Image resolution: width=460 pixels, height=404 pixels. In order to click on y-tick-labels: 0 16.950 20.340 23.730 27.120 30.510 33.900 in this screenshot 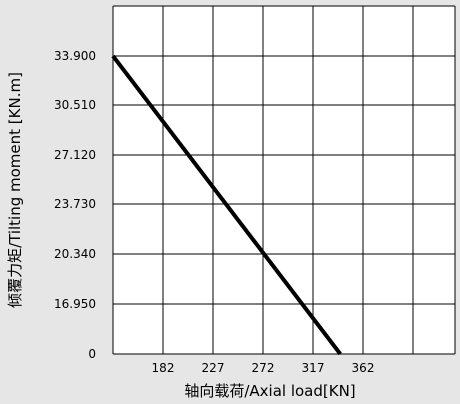, I will do `click(75, 205)`.